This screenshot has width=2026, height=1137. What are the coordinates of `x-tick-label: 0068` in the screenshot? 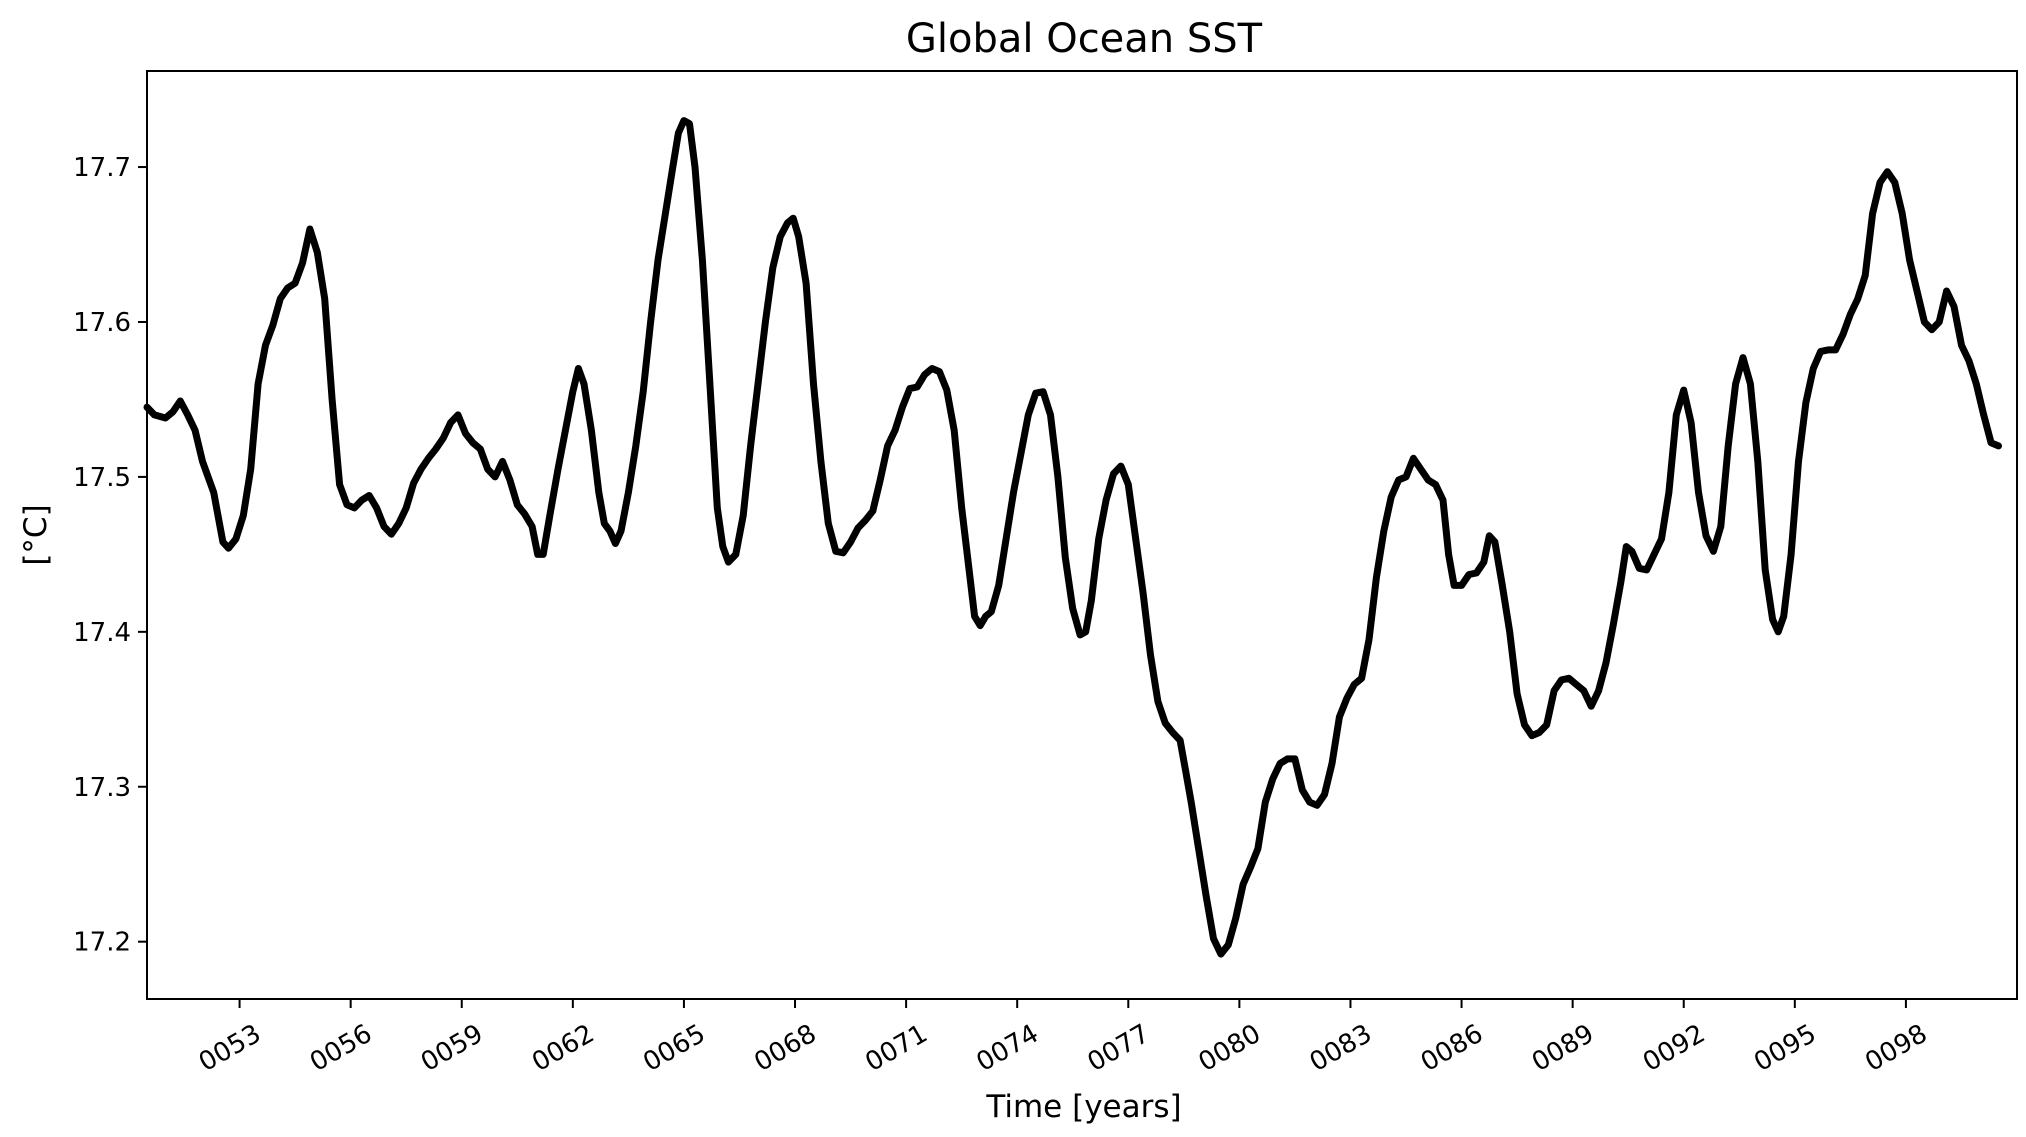 It's located at (785, 1048).